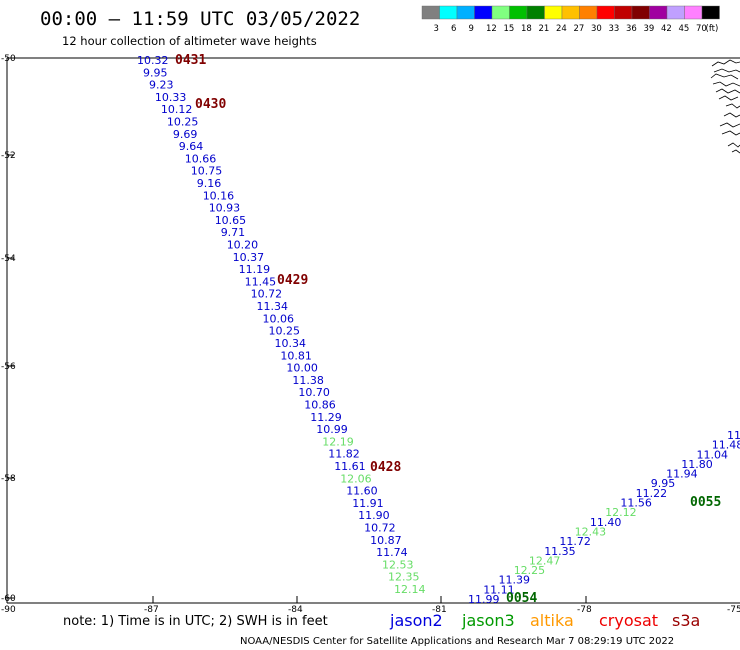  Describe the element at coordinates (521, 598) in the screenshot. I see `pass-time-label: 0054` at that location.